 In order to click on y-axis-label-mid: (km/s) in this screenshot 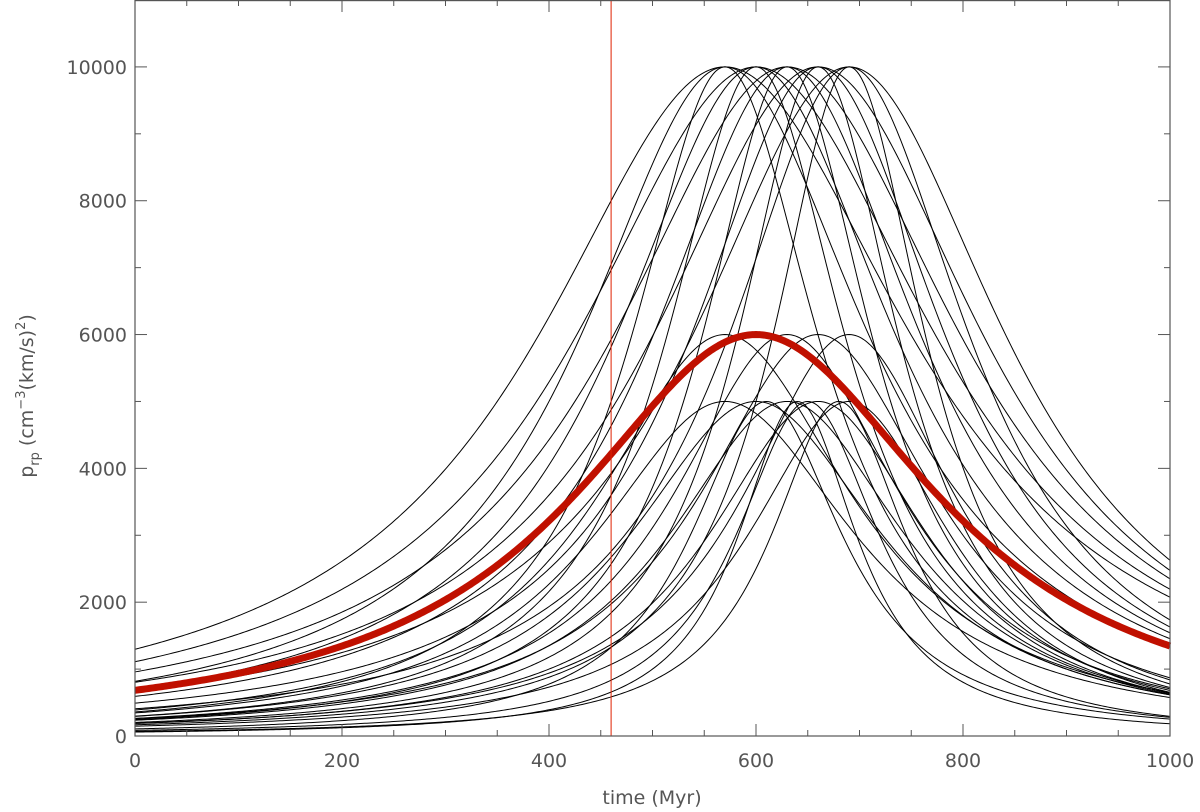, I will do `click(27, 360)`.